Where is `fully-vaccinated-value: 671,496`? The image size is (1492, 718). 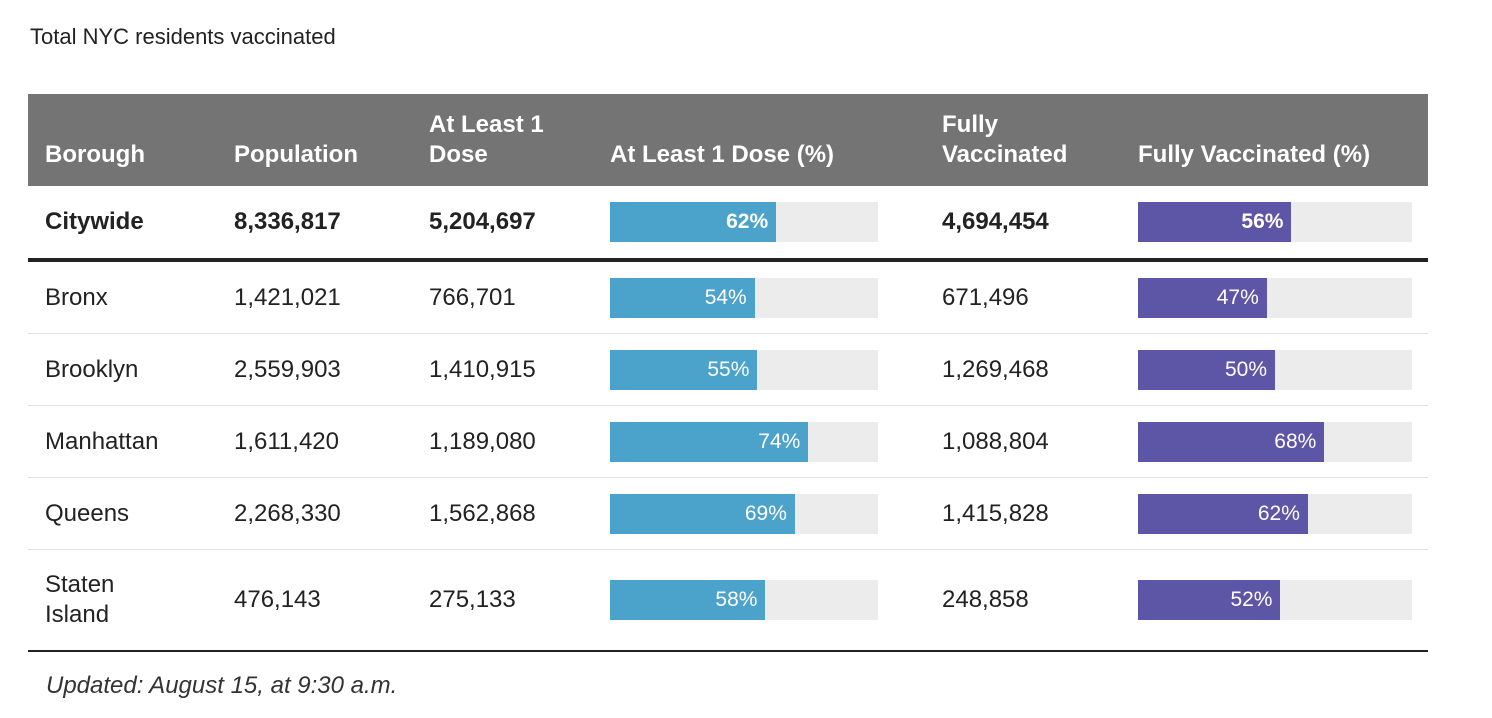
fully-vaccinated-value: 671,496 is located at coordinates (985, 297).